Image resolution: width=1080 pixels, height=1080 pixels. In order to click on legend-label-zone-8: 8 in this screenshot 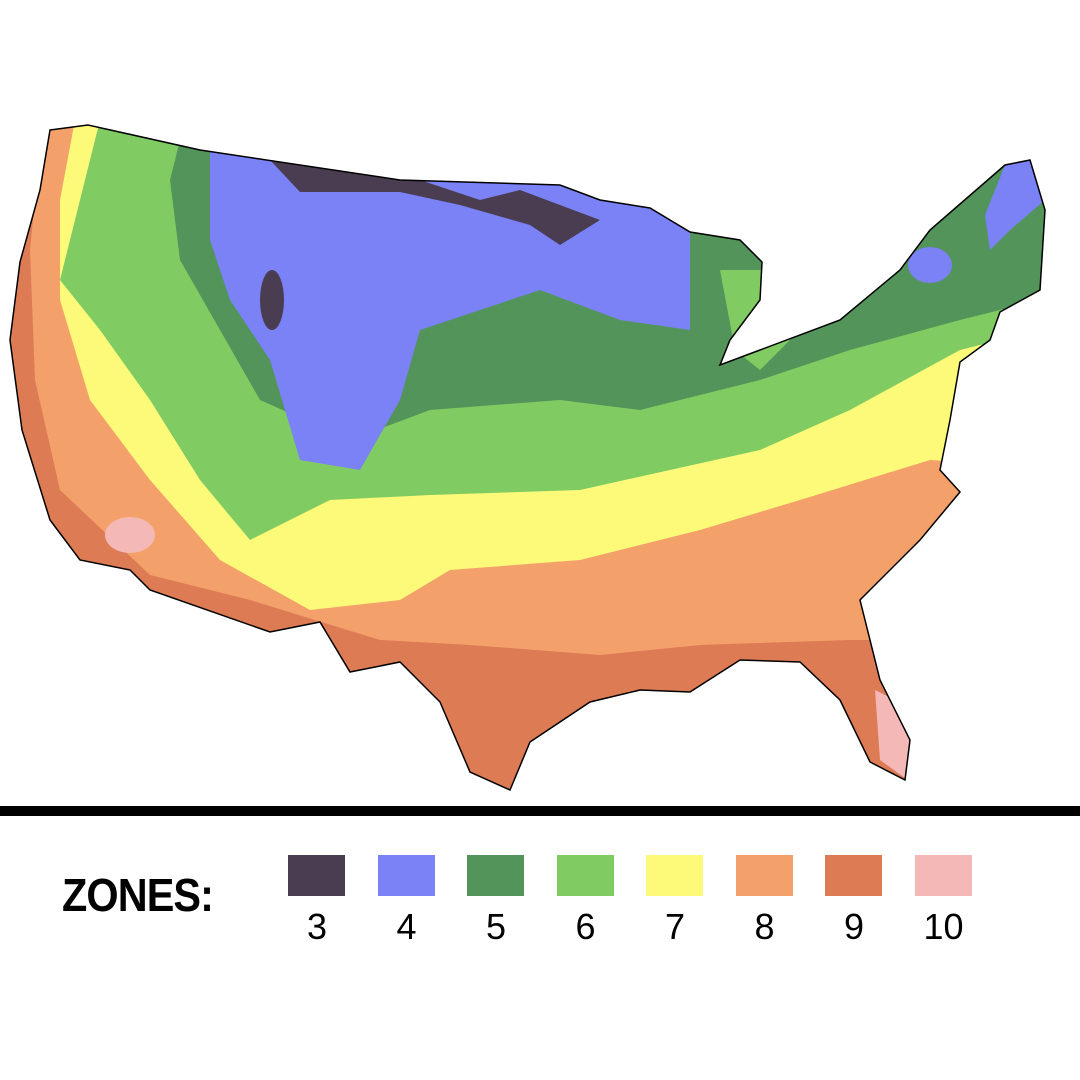, I will do `click(764, 926)`.